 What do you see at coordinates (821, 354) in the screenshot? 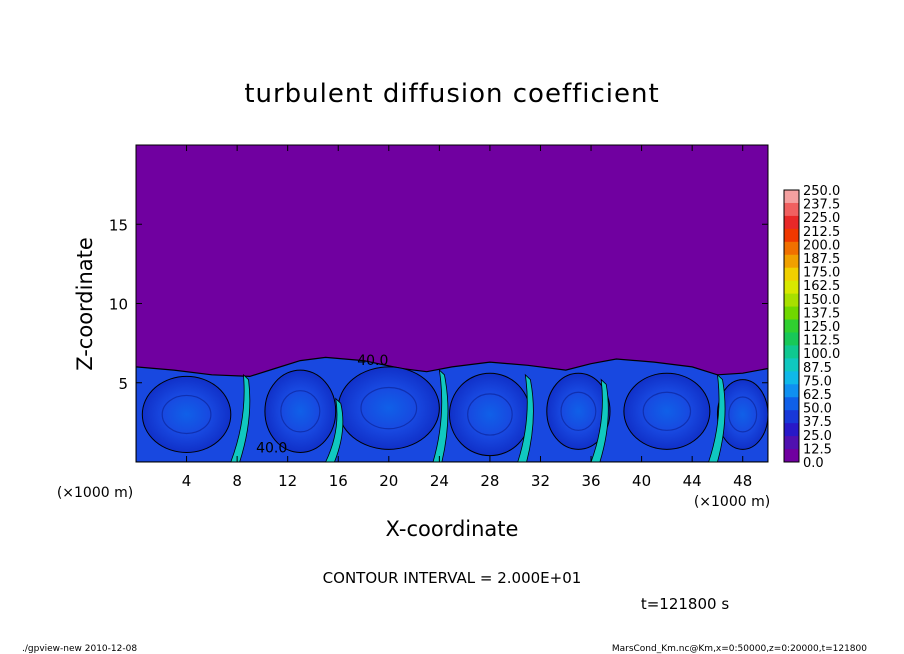
I see `colorbar-label: 100.0` at bounding box center [821, 354].